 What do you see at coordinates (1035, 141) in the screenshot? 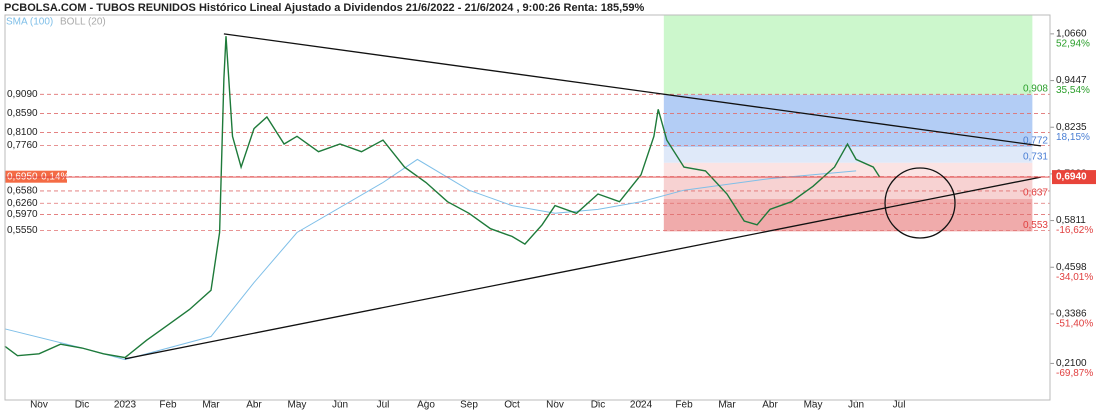
I see `level-value-label: 0,772` at bounding box center [1035, 141].